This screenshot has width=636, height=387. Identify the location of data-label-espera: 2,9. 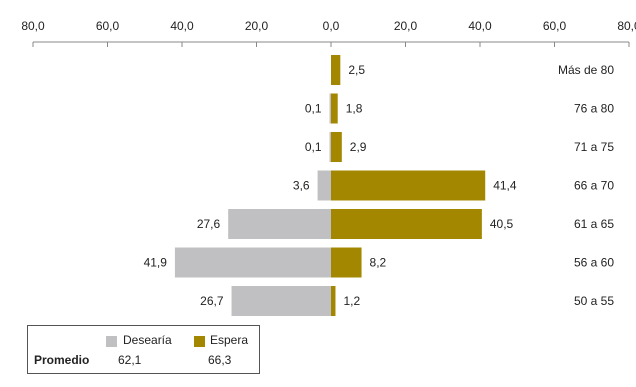
(358, 147).